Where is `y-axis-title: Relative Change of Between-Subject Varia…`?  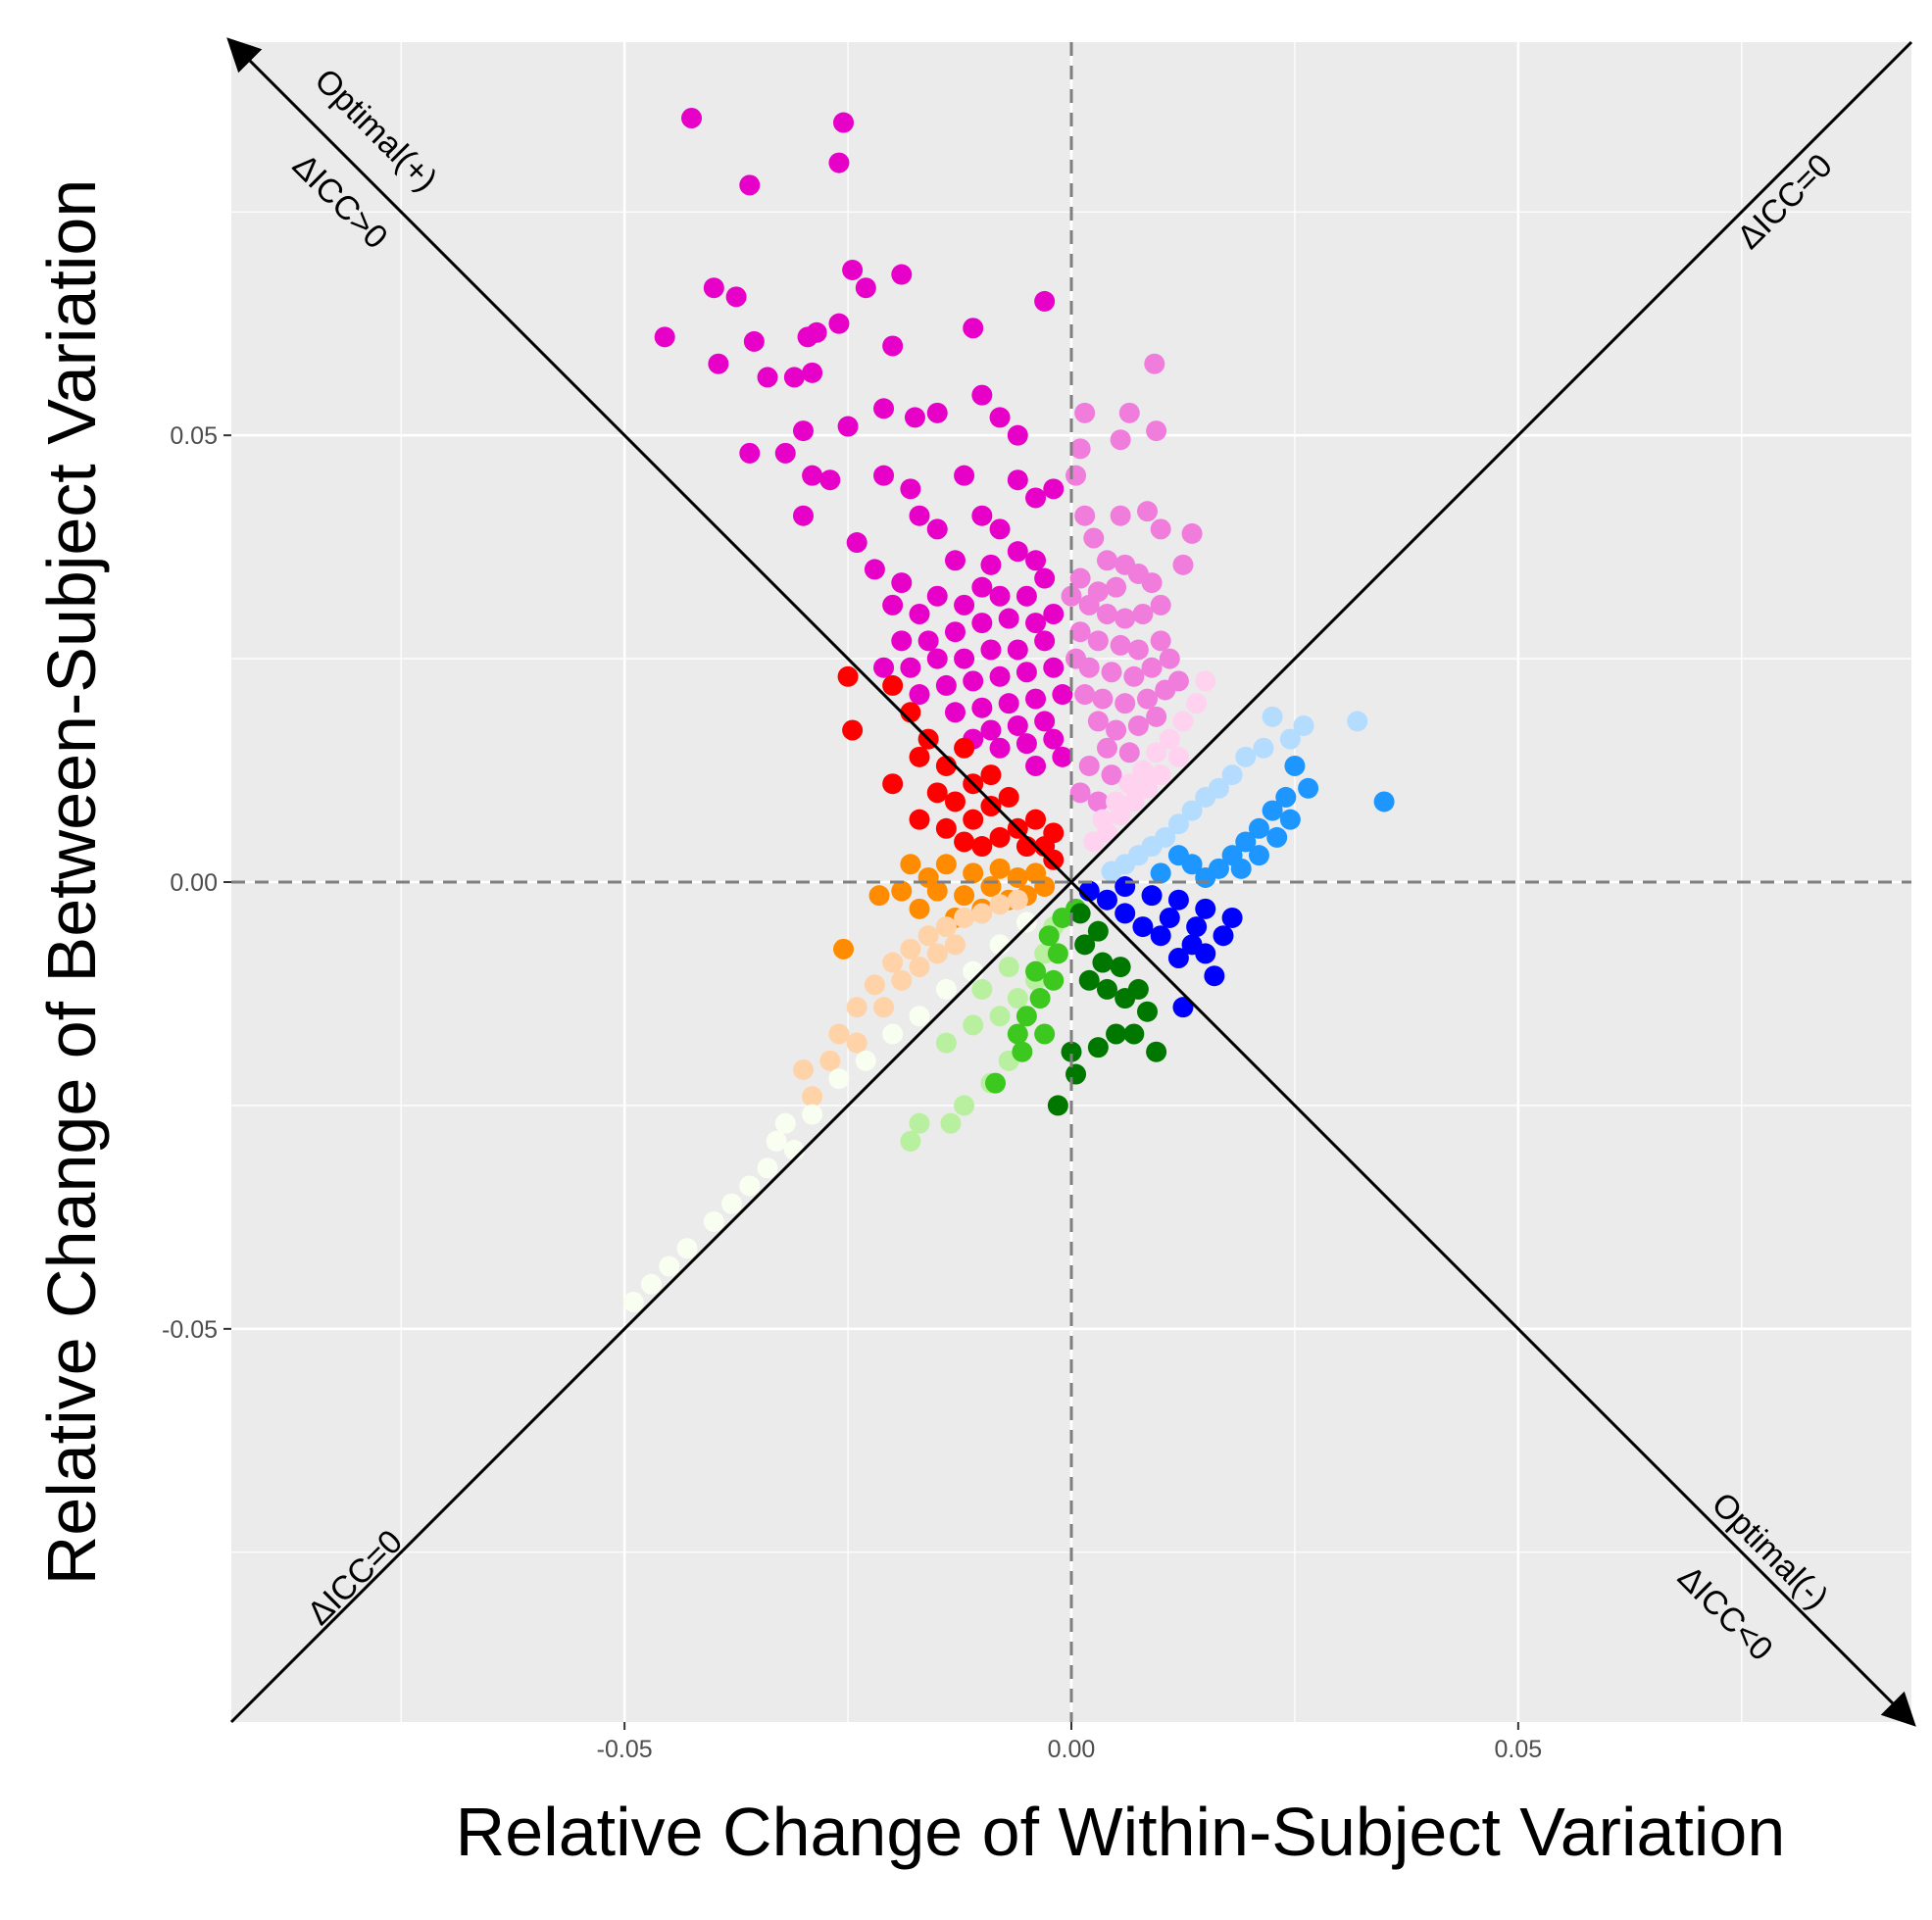
y-axis-title: Relative Change of Between-Subject Varia… is located at coordinates (71, 882).